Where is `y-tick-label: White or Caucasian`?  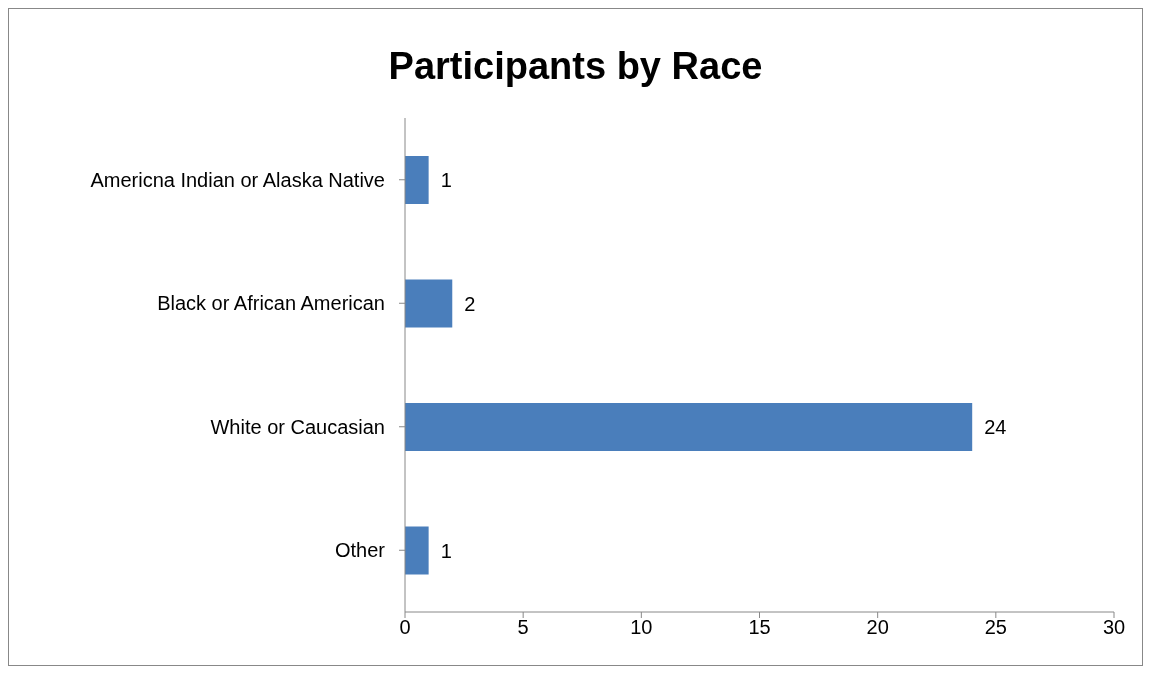
y-tick-label: White or Caucasian is located at coordinates (297, 426).